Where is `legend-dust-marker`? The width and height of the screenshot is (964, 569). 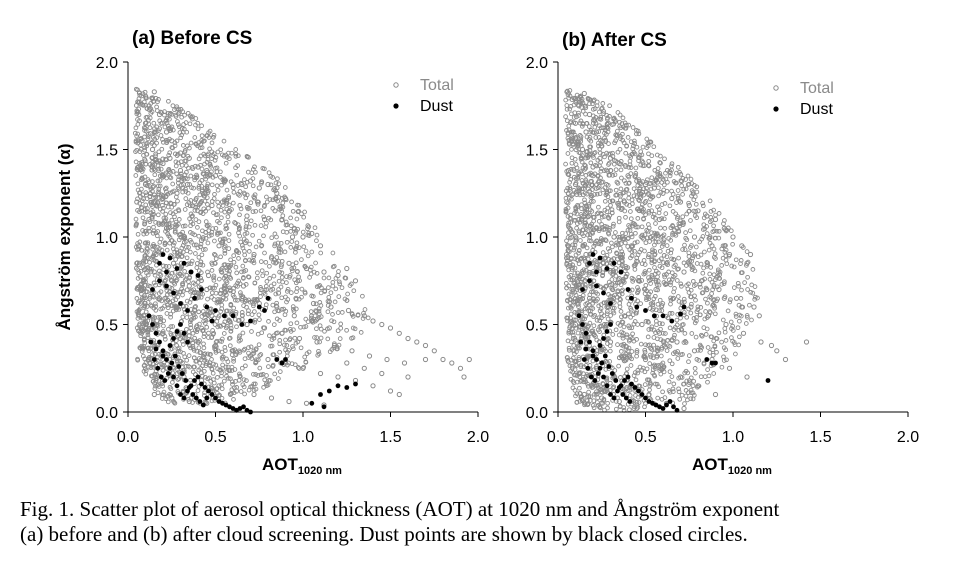 legend-dust-marker is located at coordinates (776, 109).